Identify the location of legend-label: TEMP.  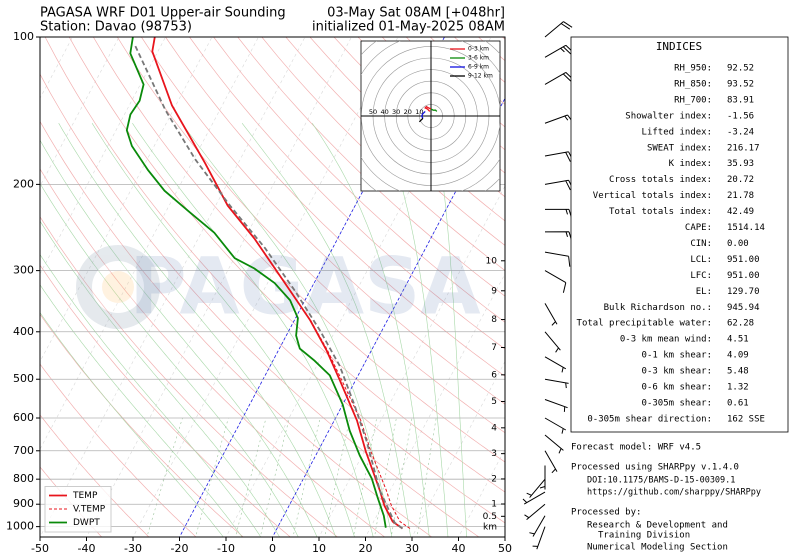
(85, 496).